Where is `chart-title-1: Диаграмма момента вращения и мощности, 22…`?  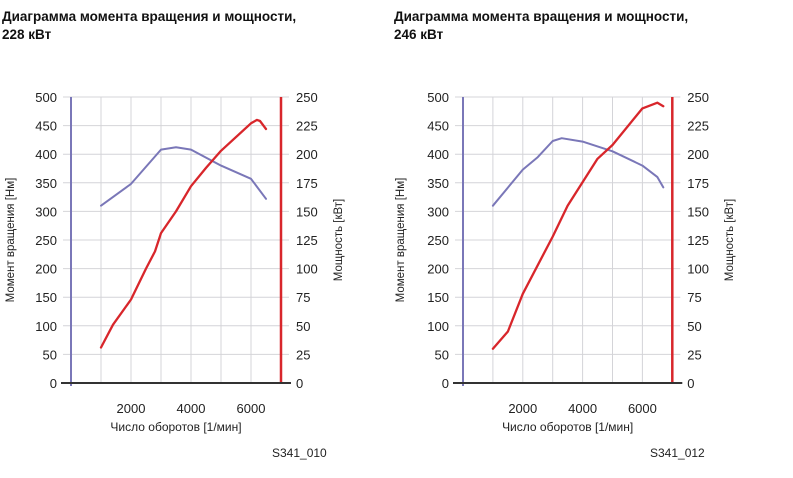 chart-title-1: Диаграмма момента вращения и мощности, 22… is located at coordinates (149, 26).